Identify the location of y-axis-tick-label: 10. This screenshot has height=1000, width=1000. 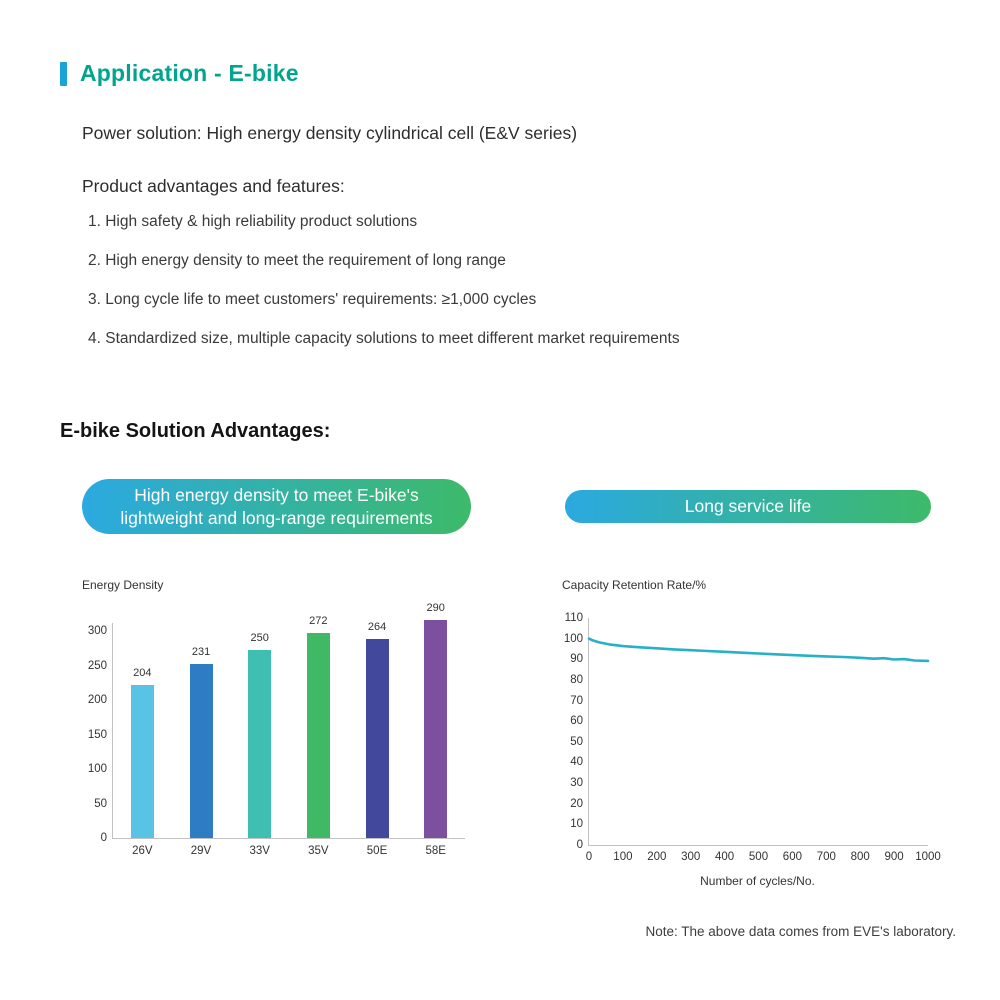
(576, 824).